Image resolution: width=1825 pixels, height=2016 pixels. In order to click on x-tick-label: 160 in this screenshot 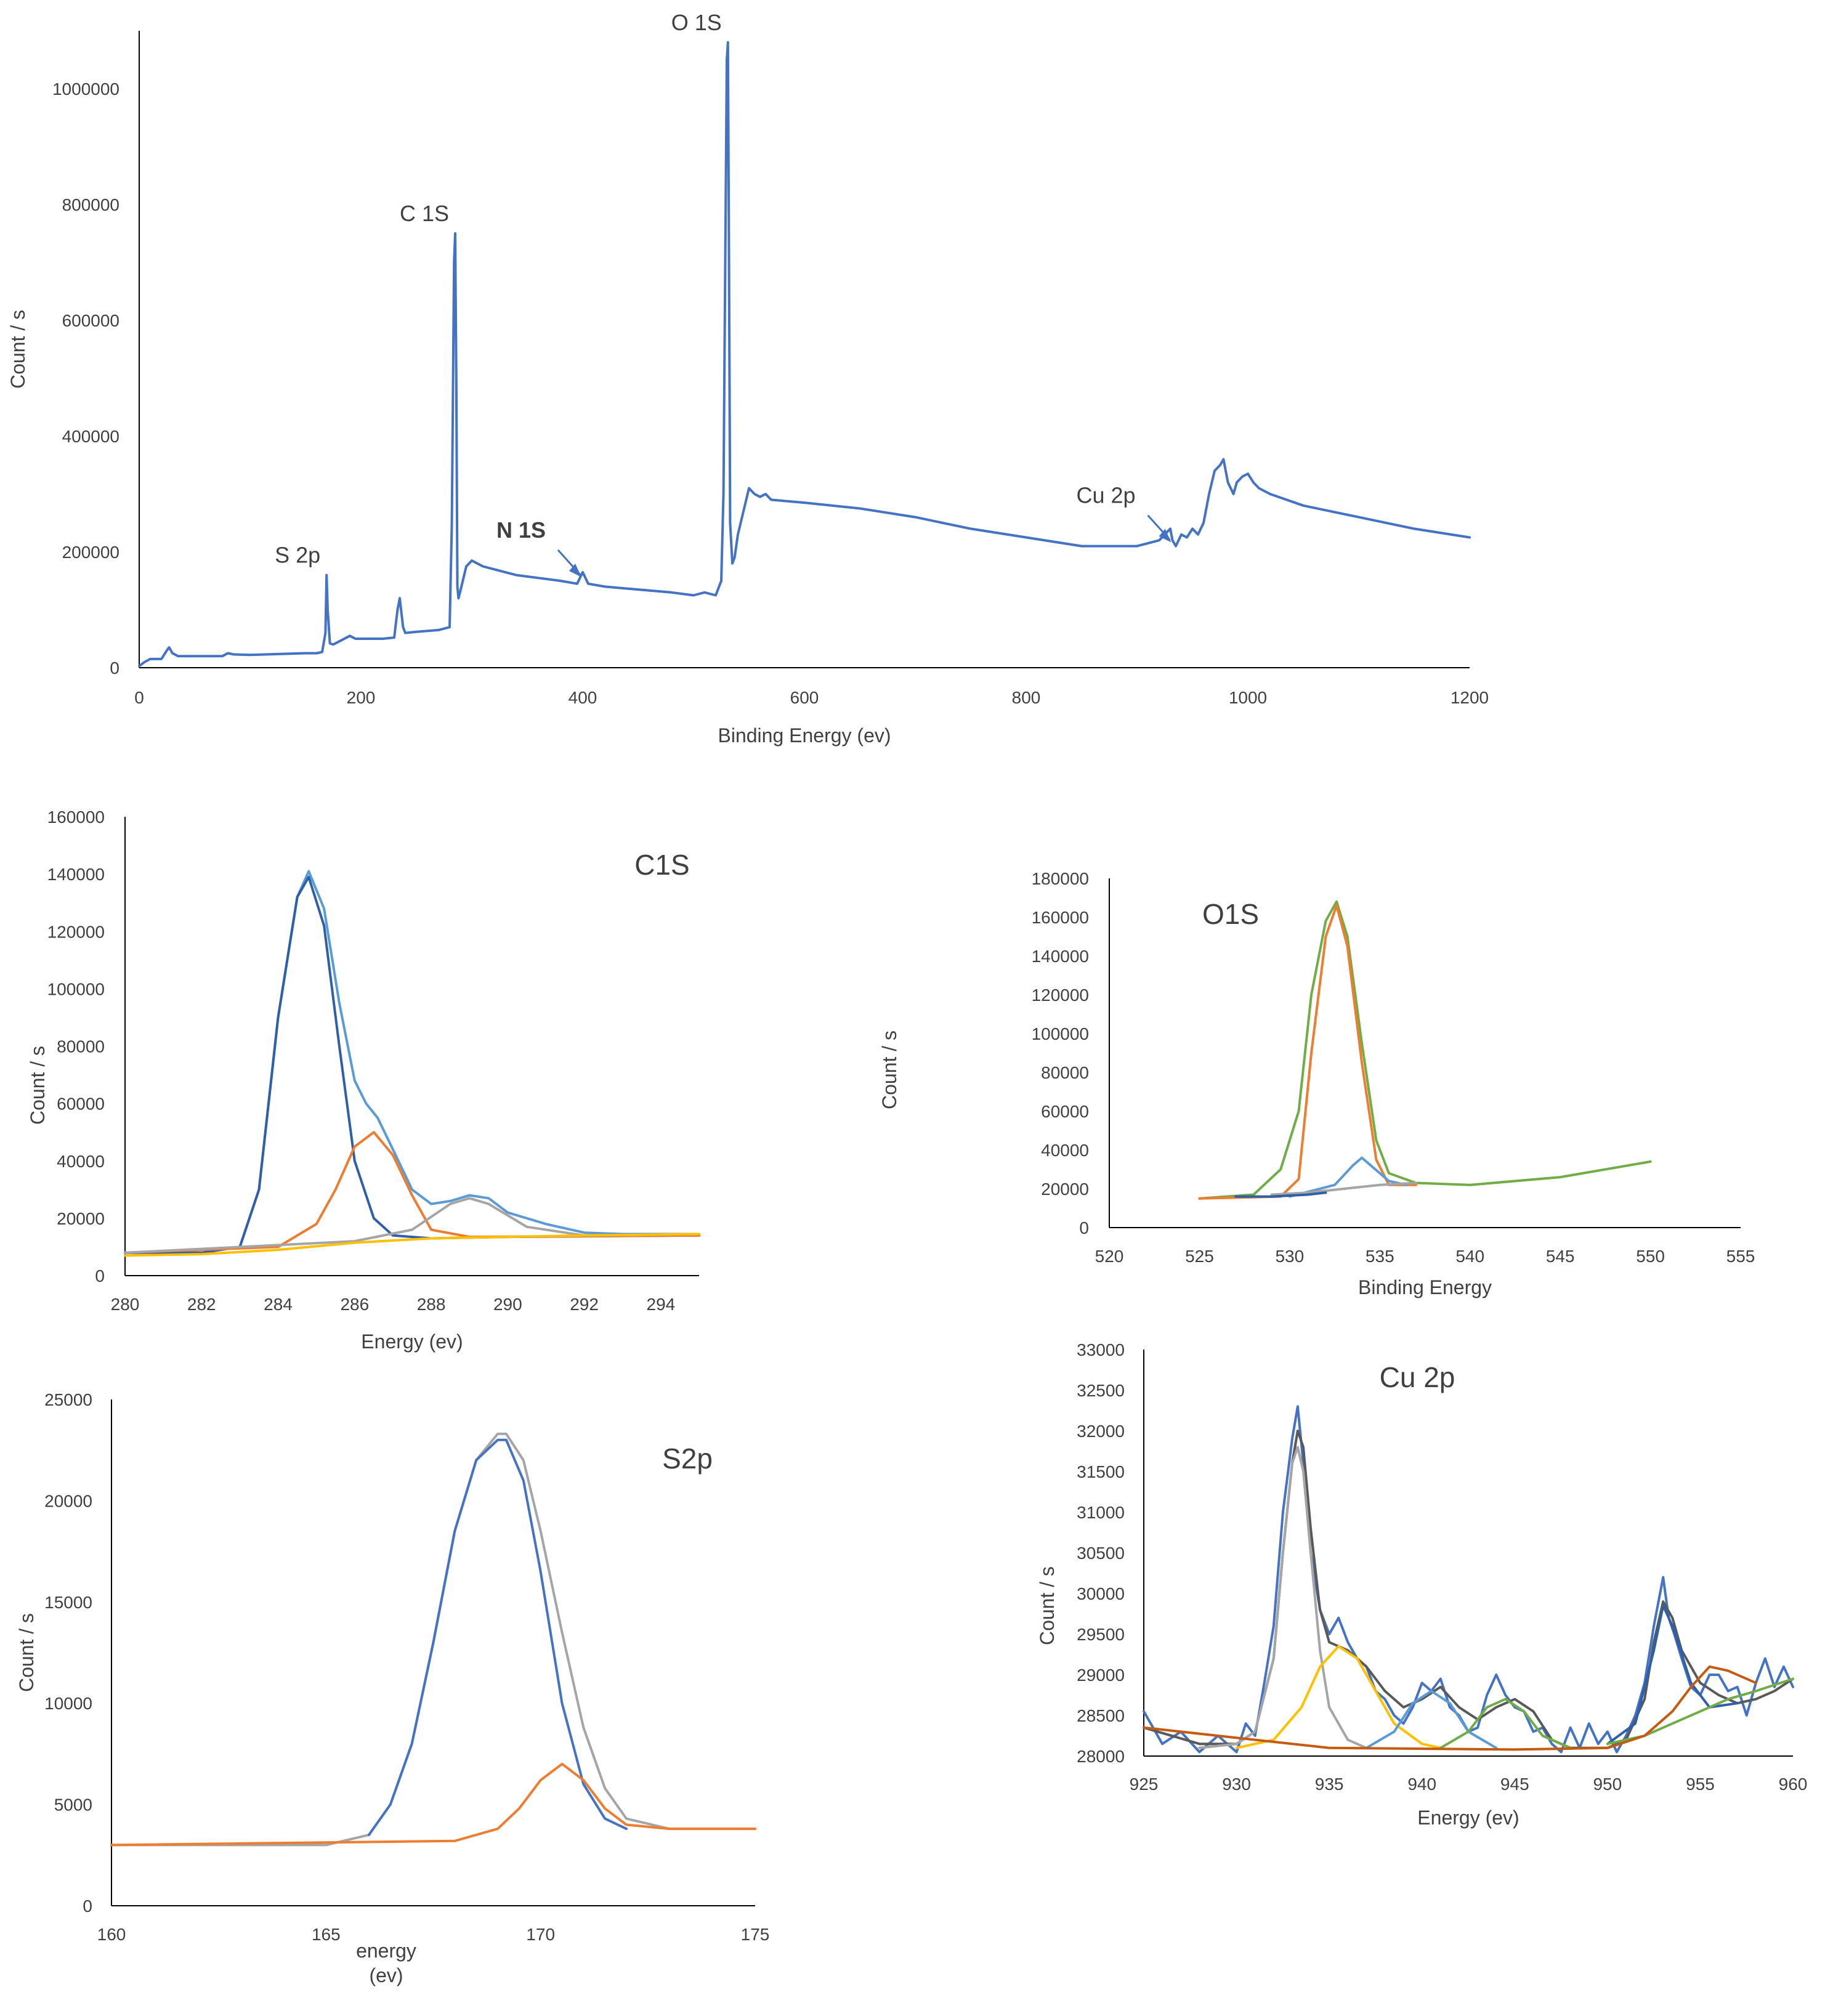, I will do `click(111, 1934)`.